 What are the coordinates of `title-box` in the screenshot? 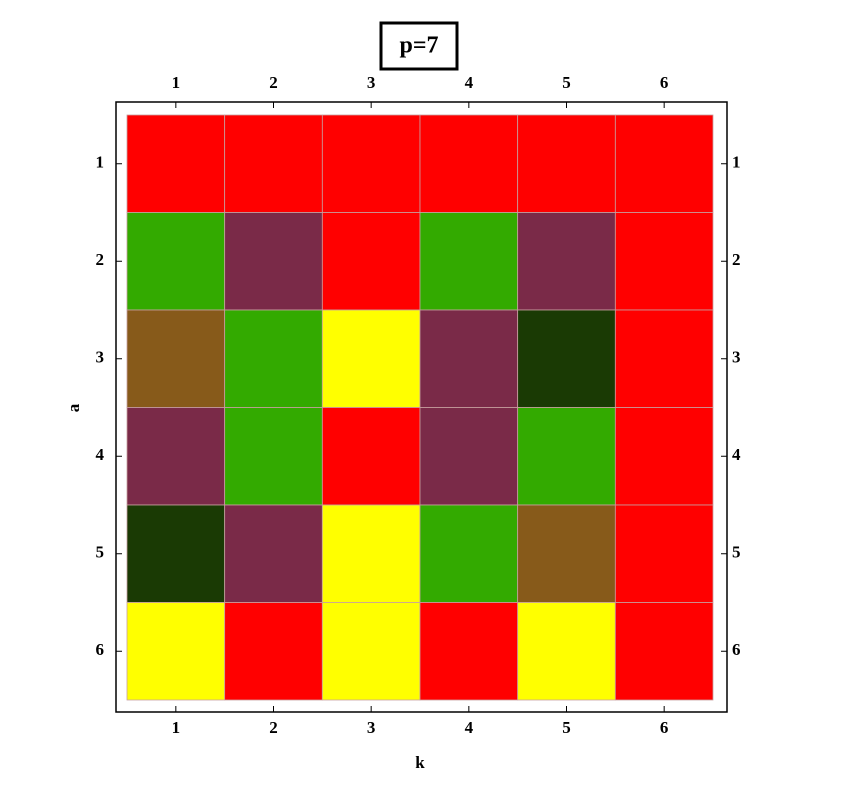 It's located at (419, 46).